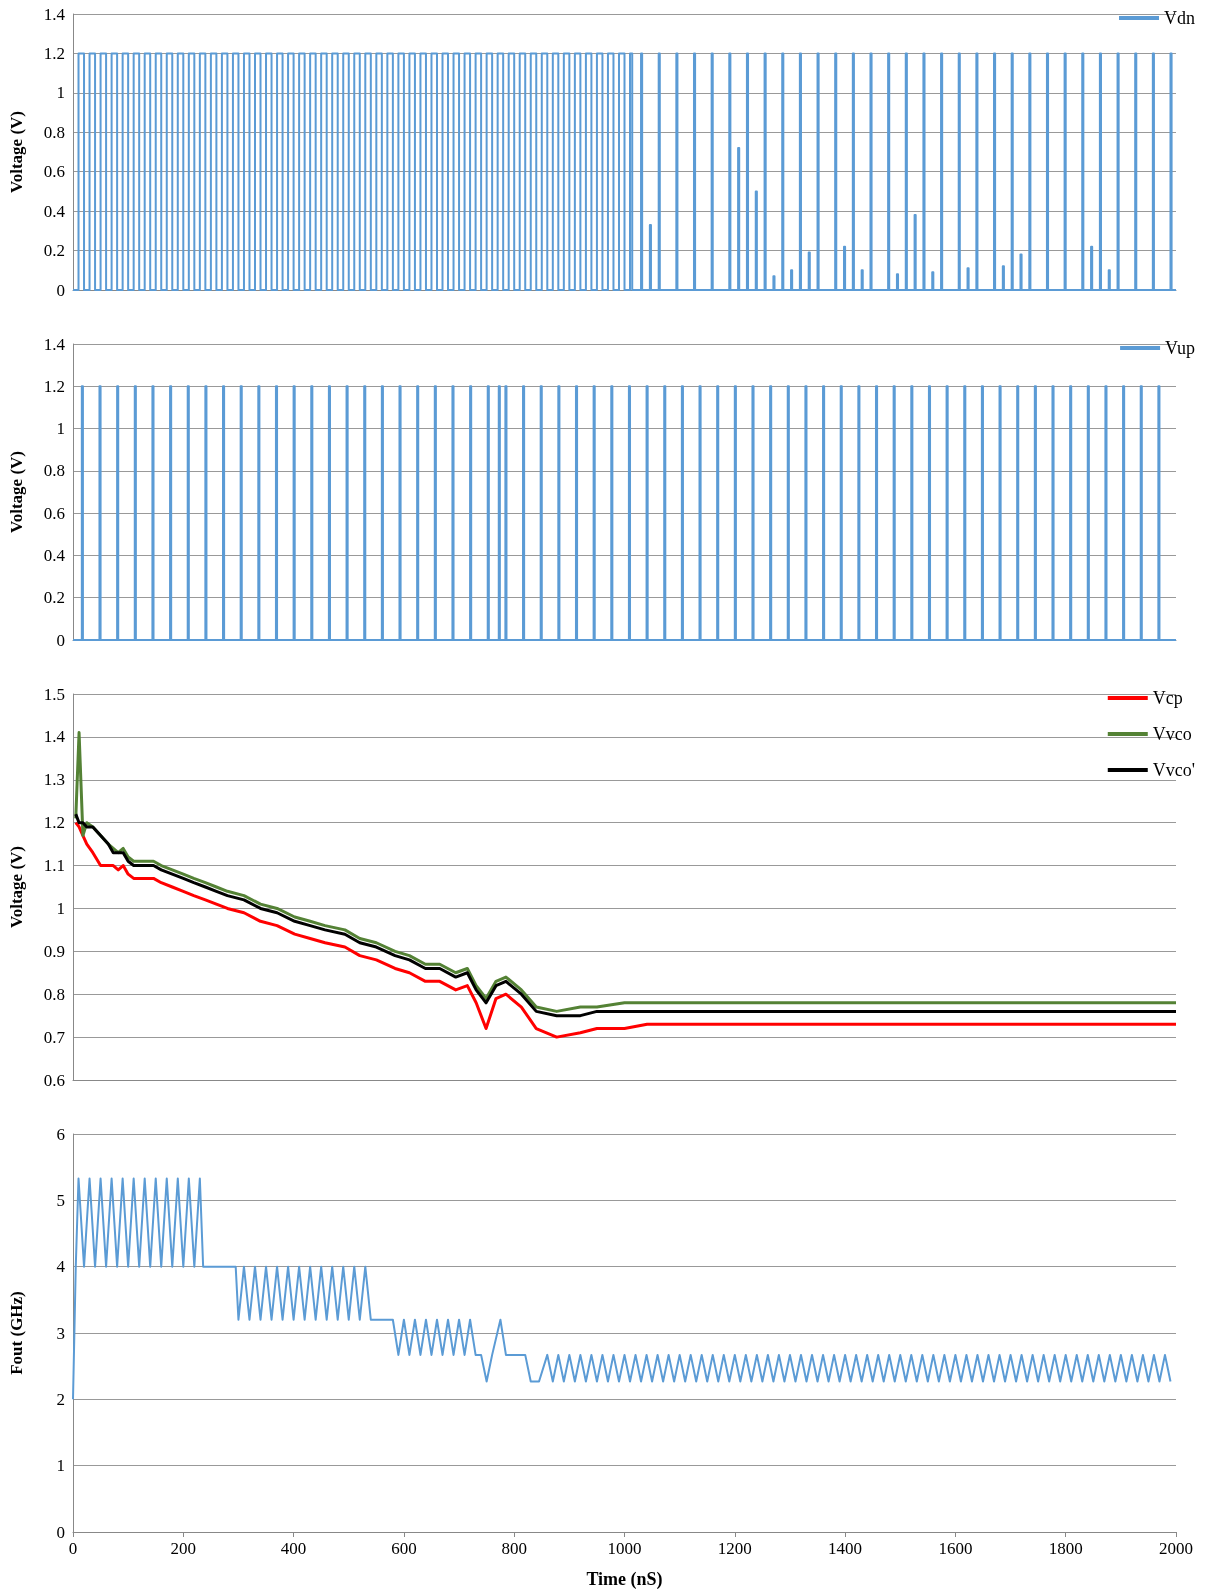  What do you see at coordinates (183, 1548) in the screenshot?
I see `x-tick-label: 200` at bounding box center [183, 1548].